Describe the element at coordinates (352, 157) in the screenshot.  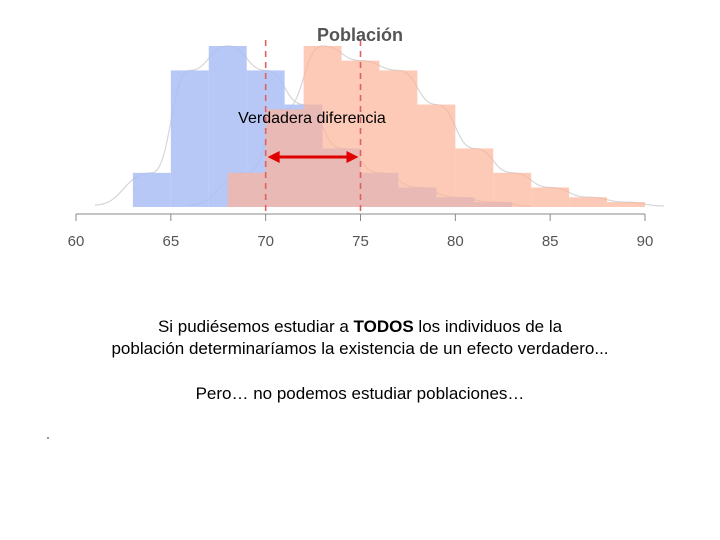
I see `arrow-head-right` at that location.